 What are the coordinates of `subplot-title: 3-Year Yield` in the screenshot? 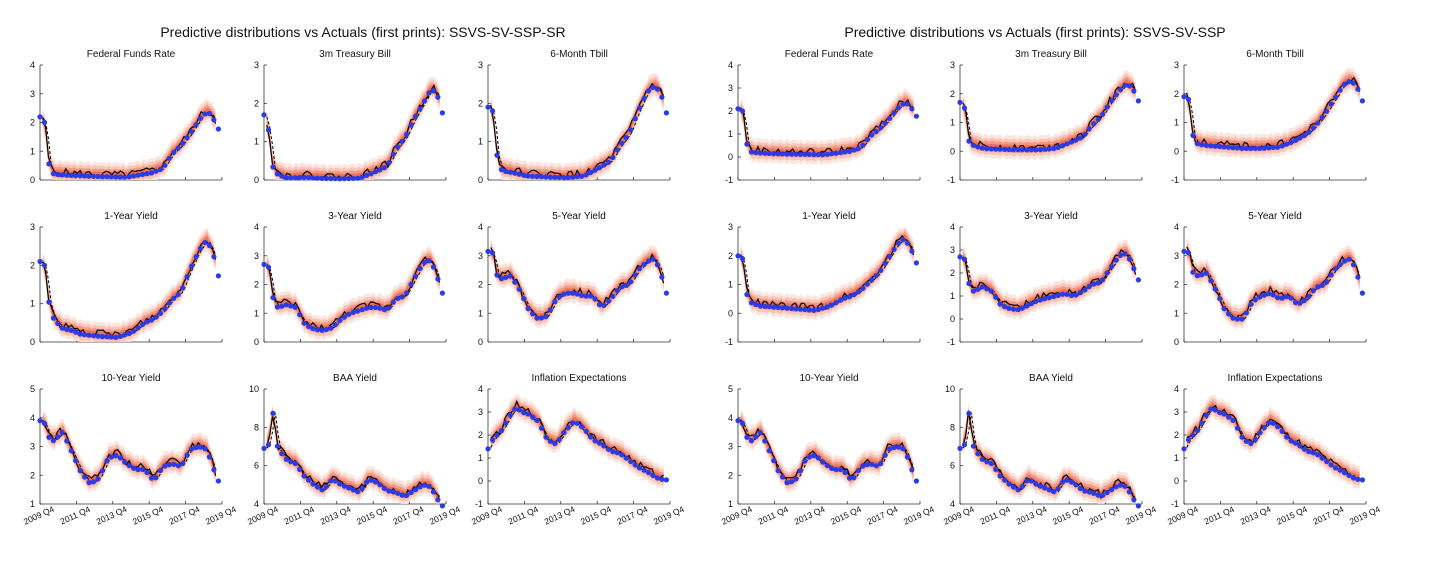 It's located at (355, 216).